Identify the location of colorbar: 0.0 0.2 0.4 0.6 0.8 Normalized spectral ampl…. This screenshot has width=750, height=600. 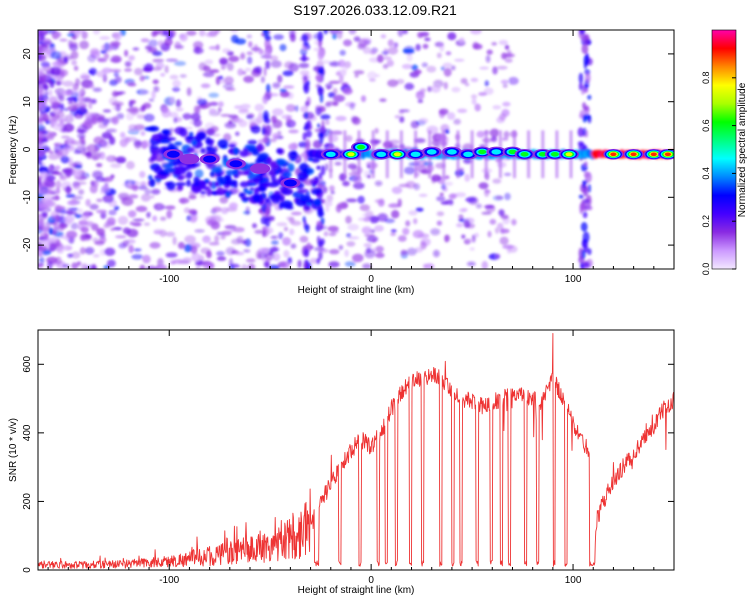
(724, 152).